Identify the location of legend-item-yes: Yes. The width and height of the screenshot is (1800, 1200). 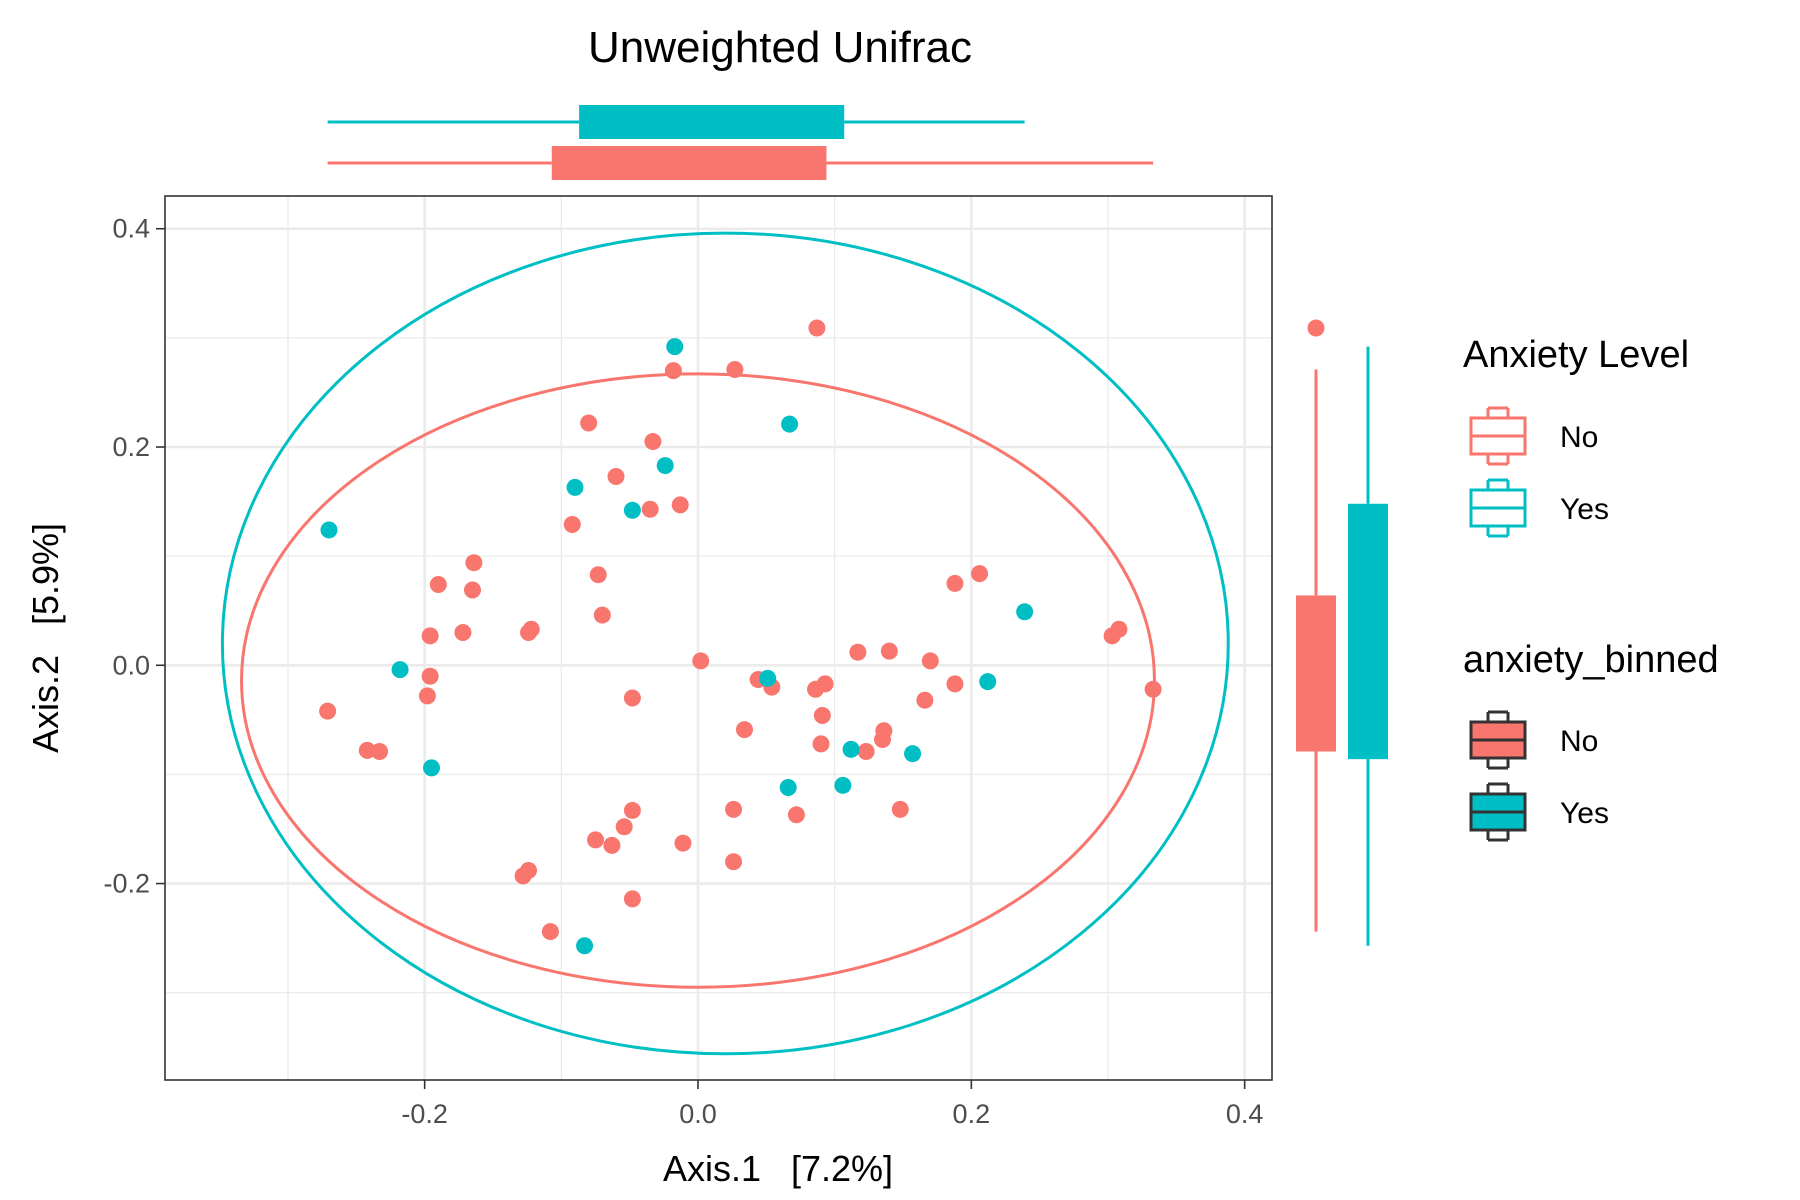
(1539, 508).